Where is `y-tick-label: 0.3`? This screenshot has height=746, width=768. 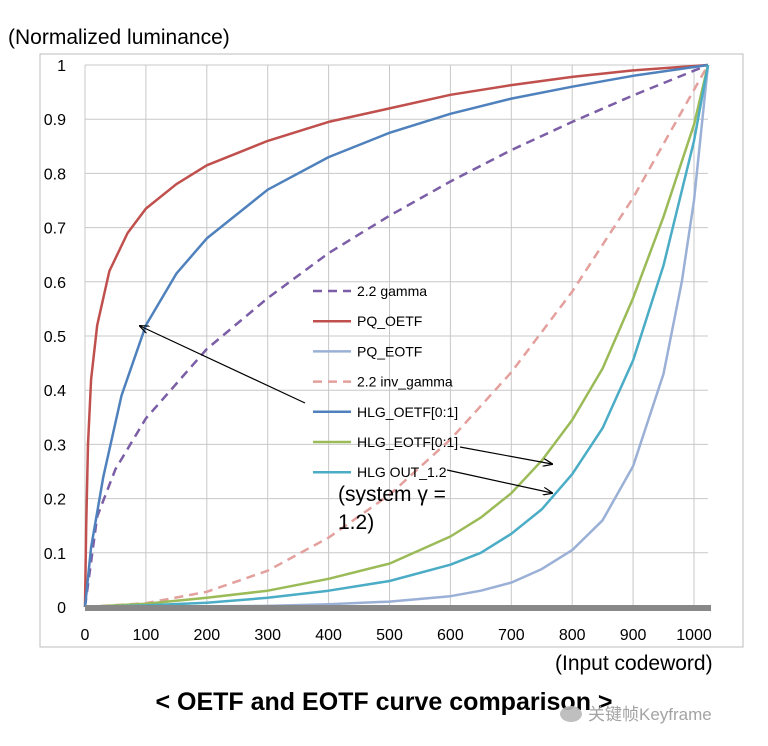 y-tick-label: 0.3 is located at coordinates (55, 445).